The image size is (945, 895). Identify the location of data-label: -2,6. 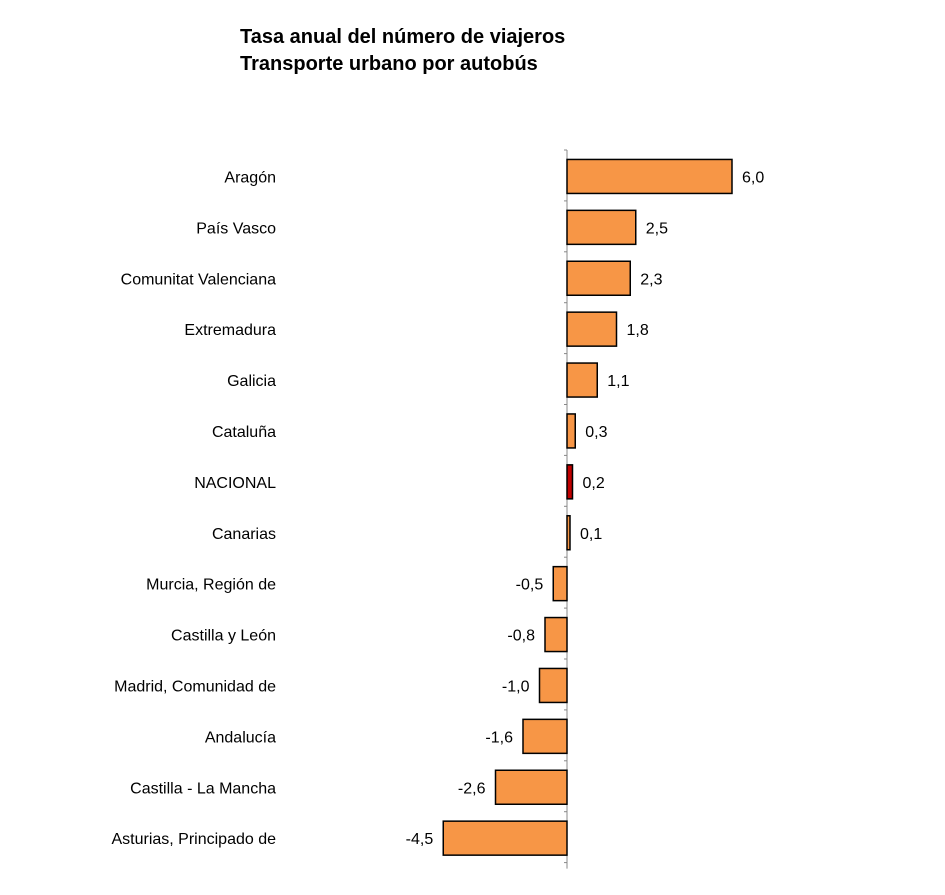
(472, 788).